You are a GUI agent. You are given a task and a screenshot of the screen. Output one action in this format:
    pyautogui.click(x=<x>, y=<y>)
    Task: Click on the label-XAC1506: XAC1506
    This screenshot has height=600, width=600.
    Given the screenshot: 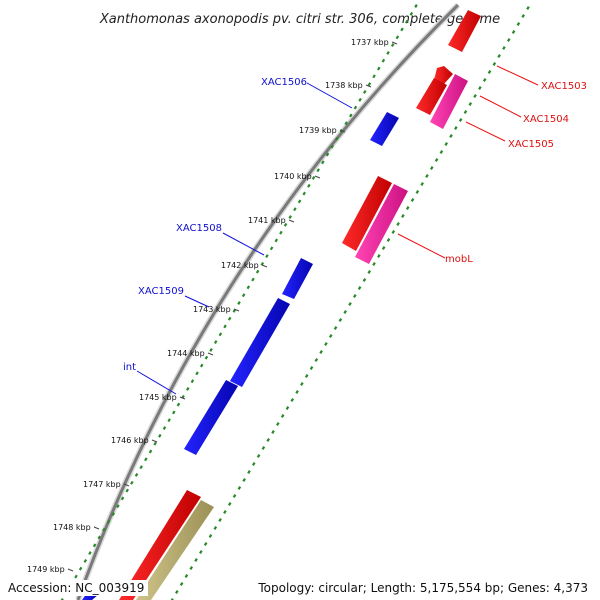 What is the action you would take?
    pyautogui.click(x=284, y=82)
    